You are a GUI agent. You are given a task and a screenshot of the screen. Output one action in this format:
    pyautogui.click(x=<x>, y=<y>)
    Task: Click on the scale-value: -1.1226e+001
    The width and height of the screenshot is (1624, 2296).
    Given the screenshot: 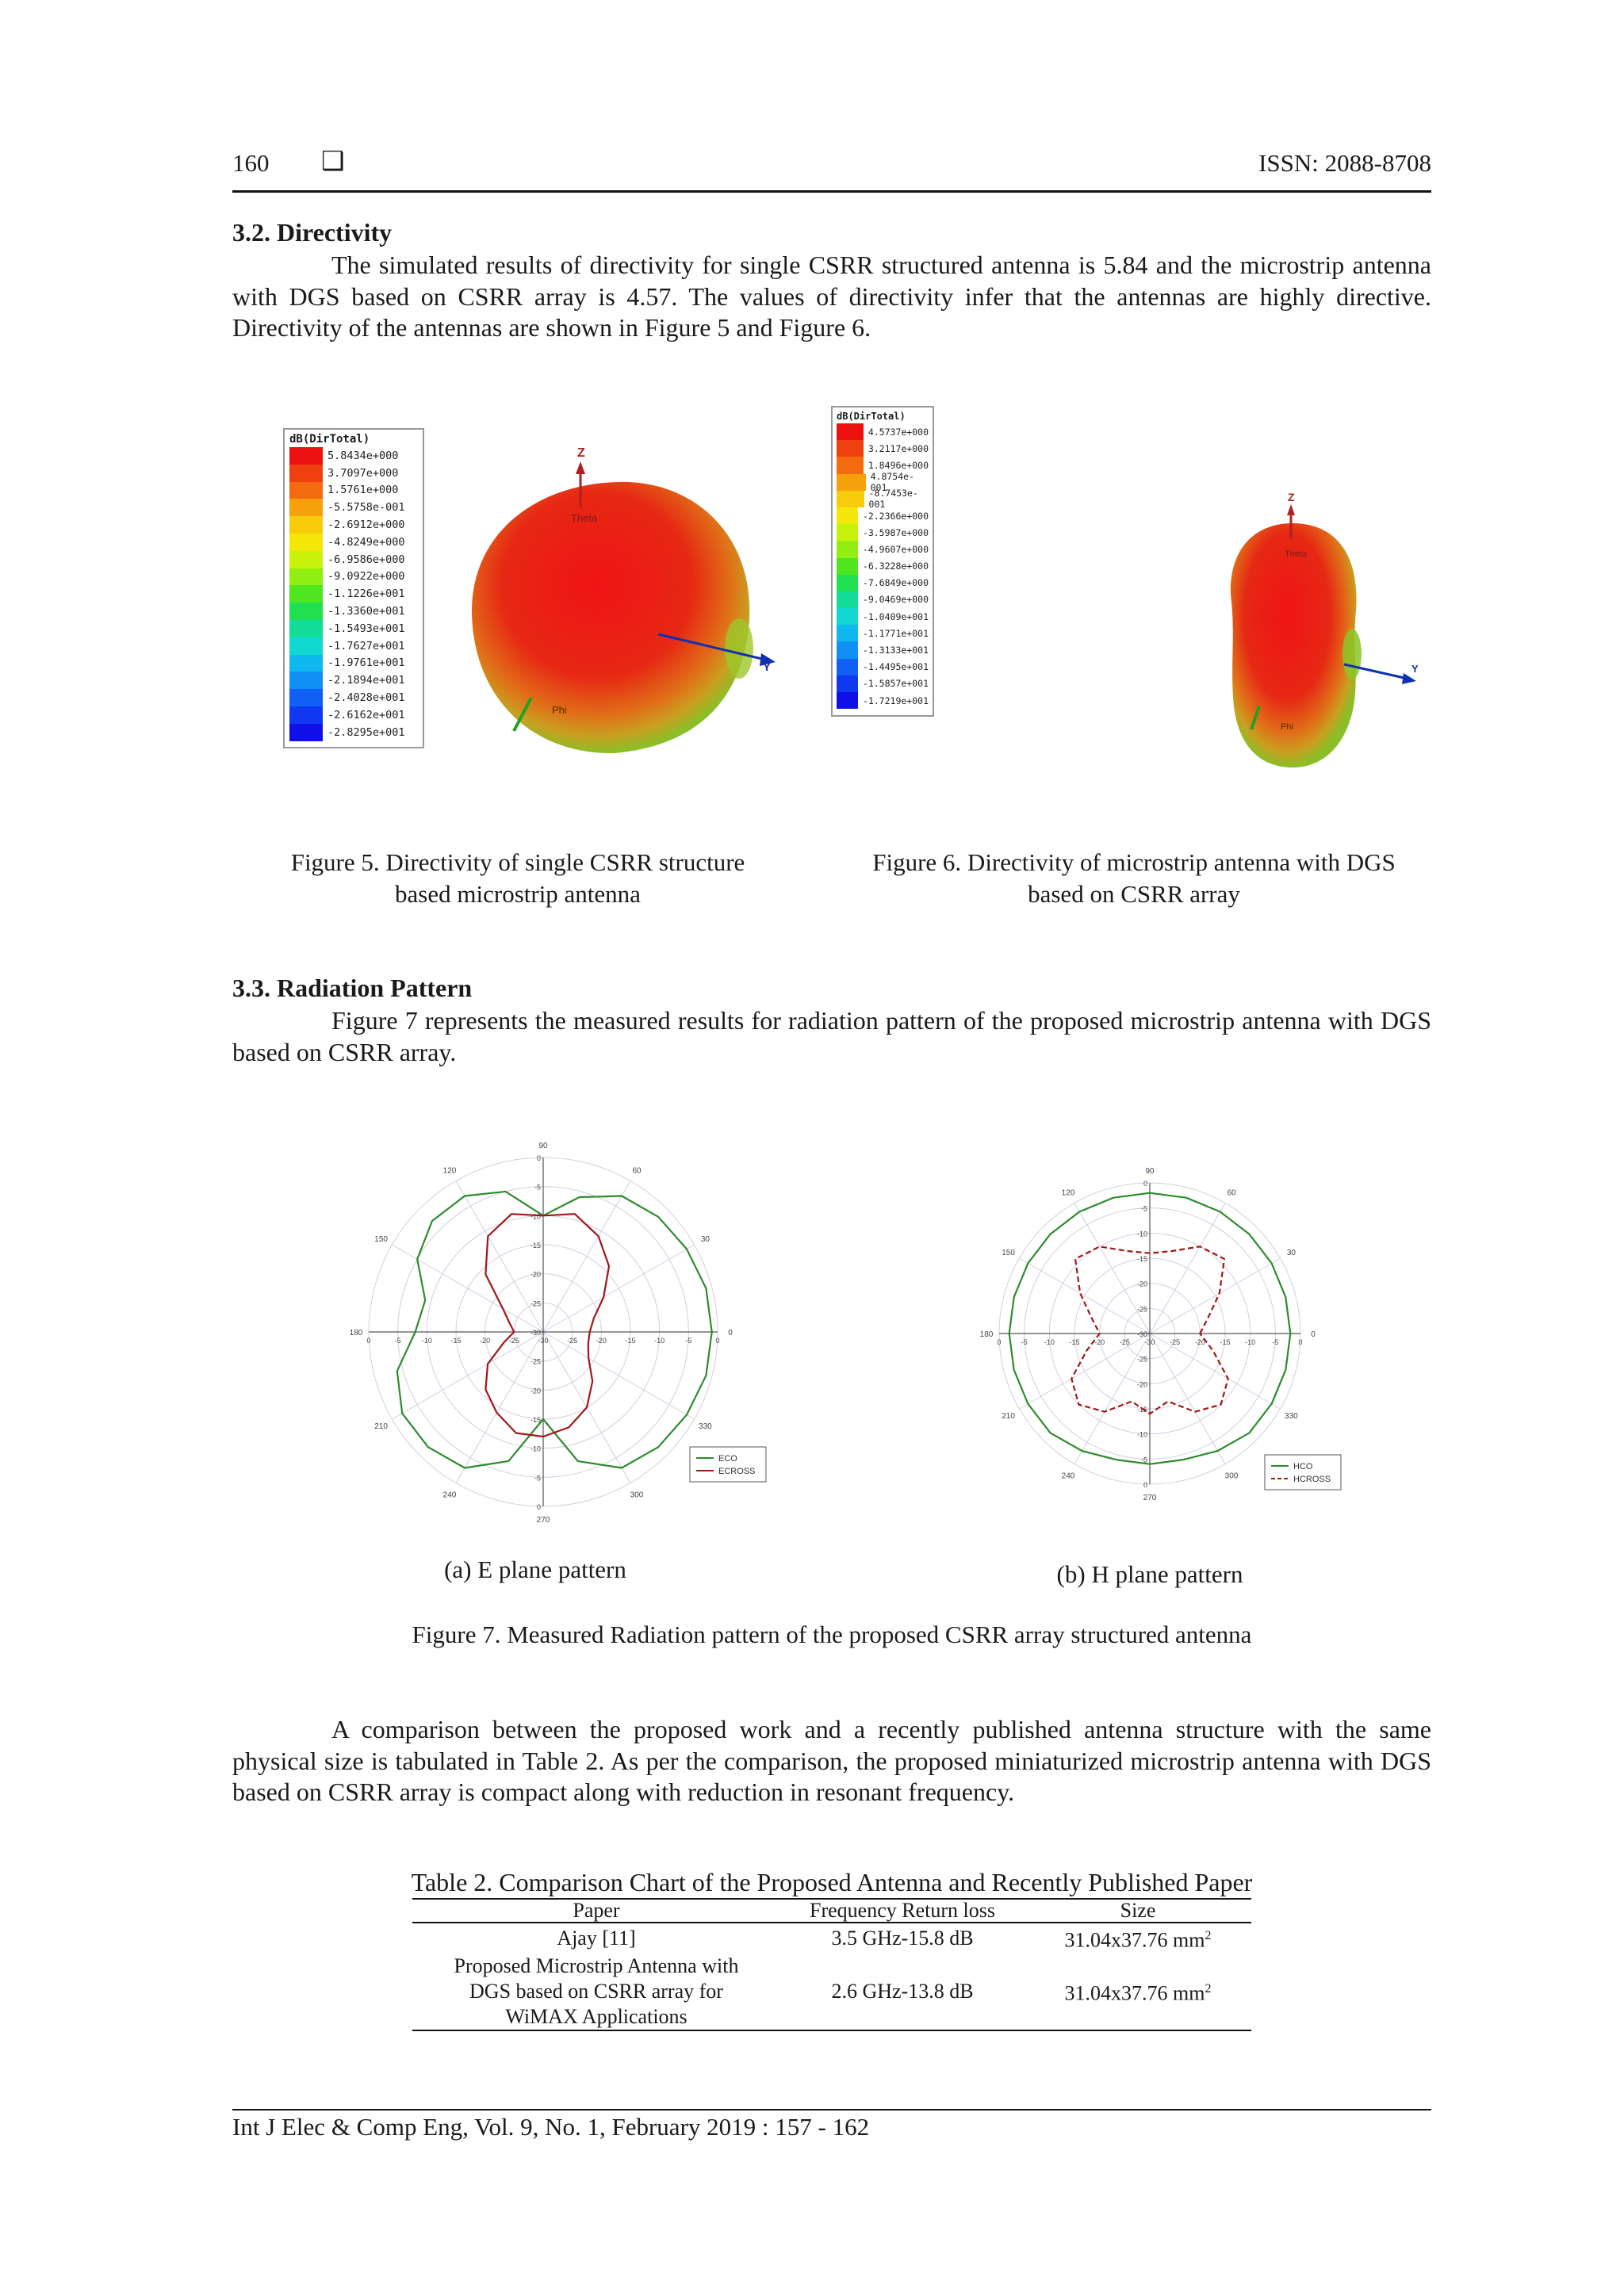 What is the action you would take?
    pyautogui.click(x=366, y=594)
    